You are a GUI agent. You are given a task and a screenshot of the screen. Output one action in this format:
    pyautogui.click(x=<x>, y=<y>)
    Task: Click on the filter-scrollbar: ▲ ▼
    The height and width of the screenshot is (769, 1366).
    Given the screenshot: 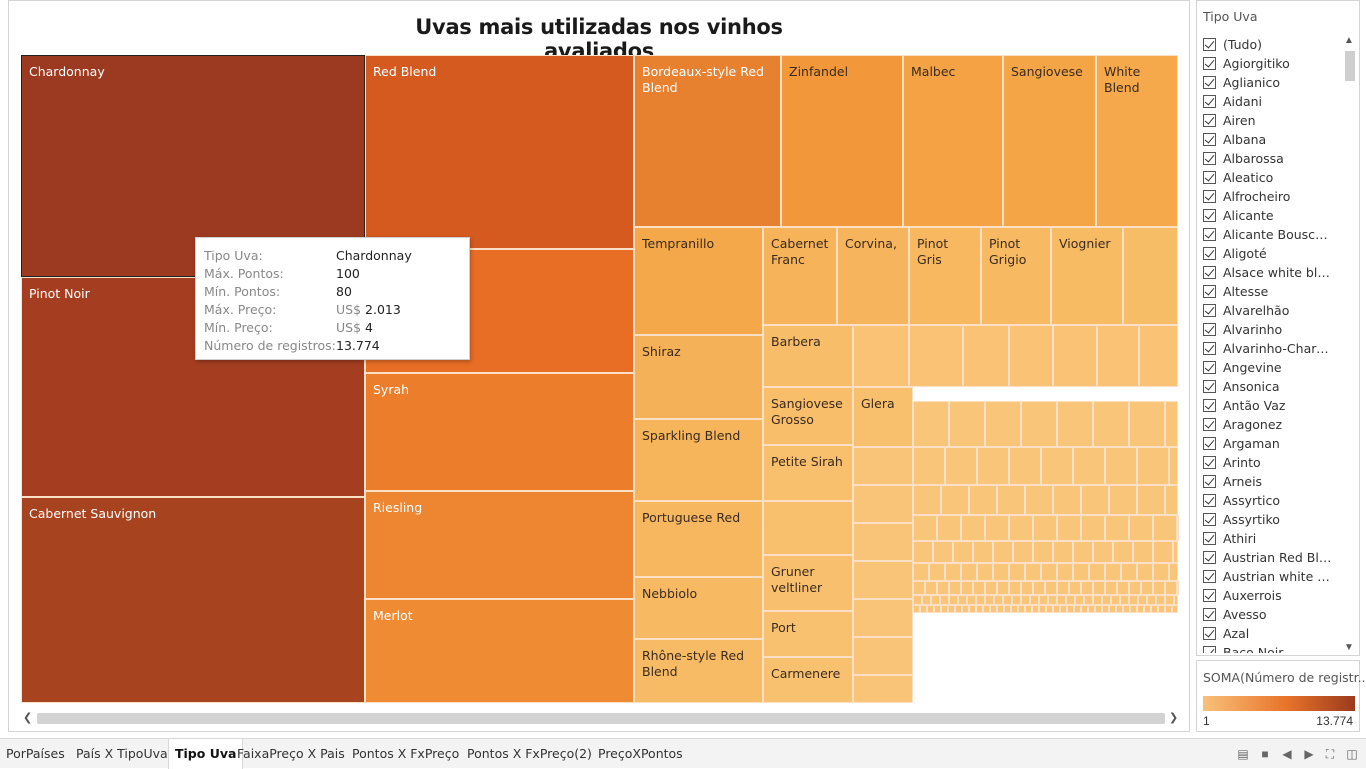 What is the action you would take?
    pyautogui.click(x=1350, y=344)
    